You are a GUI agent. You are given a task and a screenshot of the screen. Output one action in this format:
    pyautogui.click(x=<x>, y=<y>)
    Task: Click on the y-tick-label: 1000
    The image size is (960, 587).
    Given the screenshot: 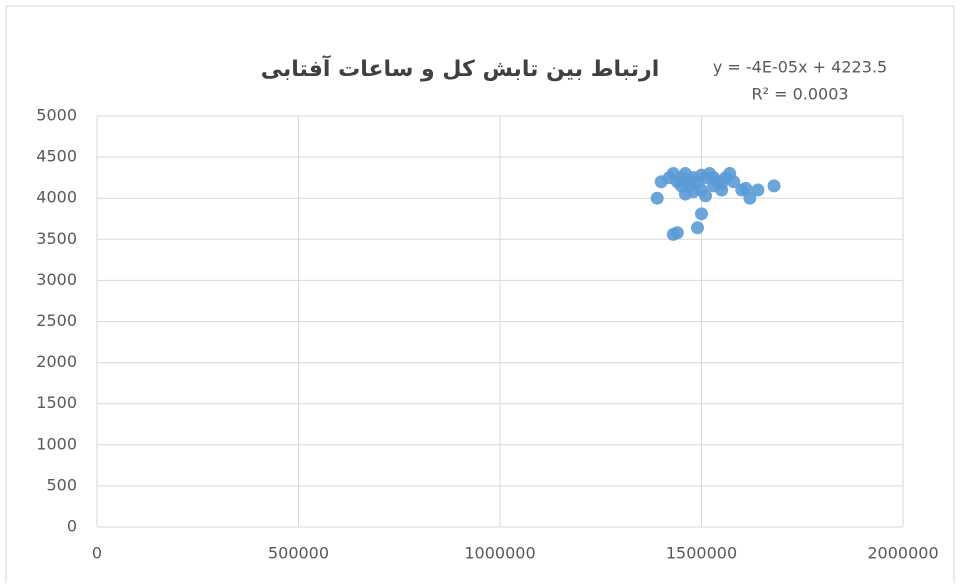 What is the action you would take?
    pyautogui.click(x=56, y=443)
    